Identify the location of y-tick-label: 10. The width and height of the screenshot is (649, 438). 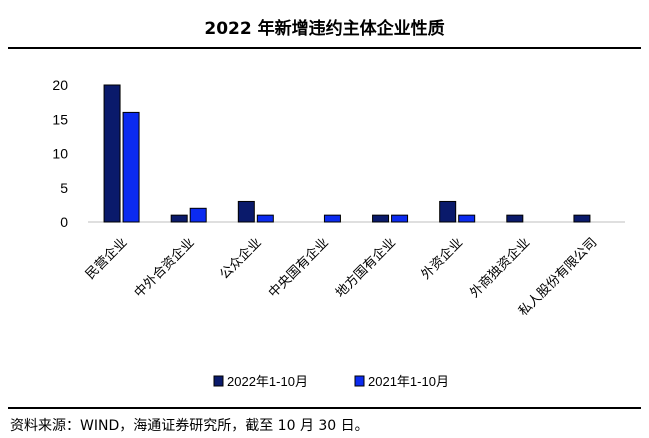
(60, 154).